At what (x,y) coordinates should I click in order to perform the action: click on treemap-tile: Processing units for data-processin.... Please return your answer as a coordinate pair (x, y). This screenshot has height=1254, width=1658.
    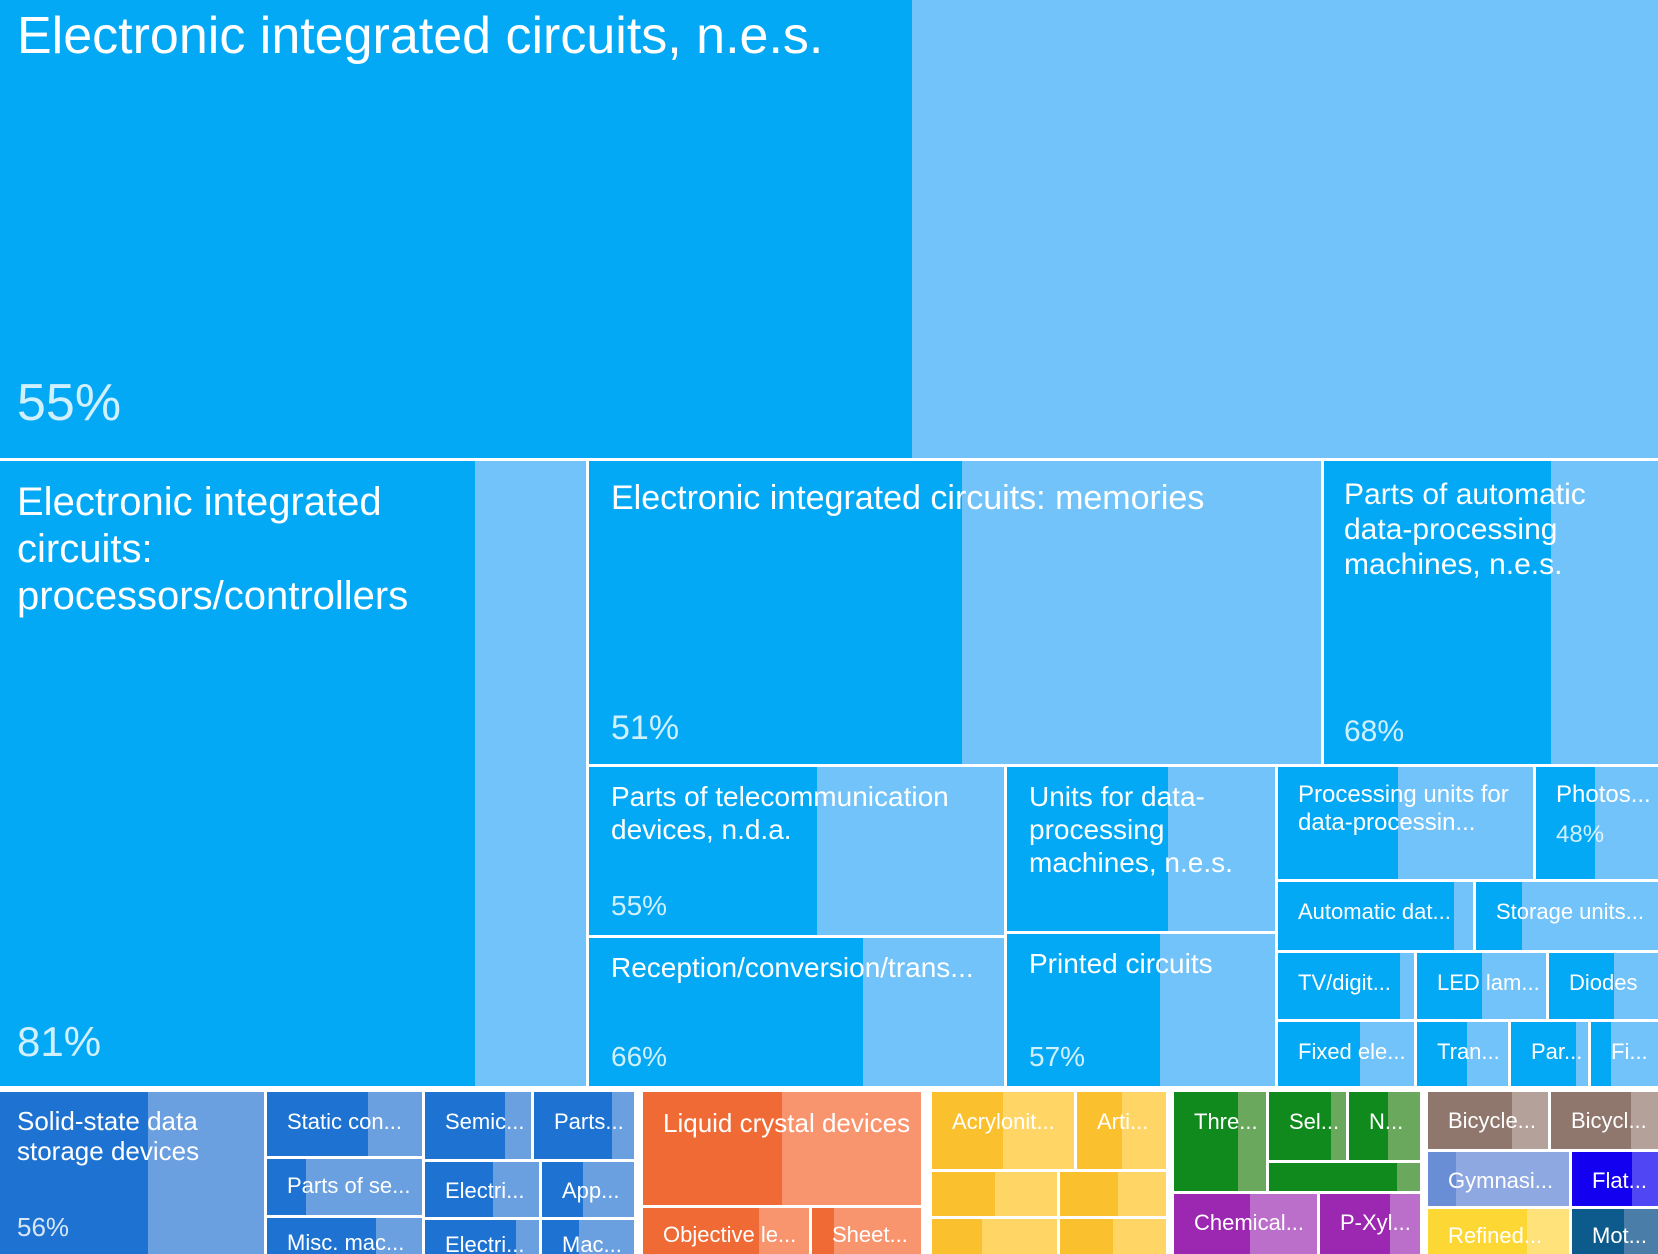
    Looking at the image, I should click on (1405, 823).